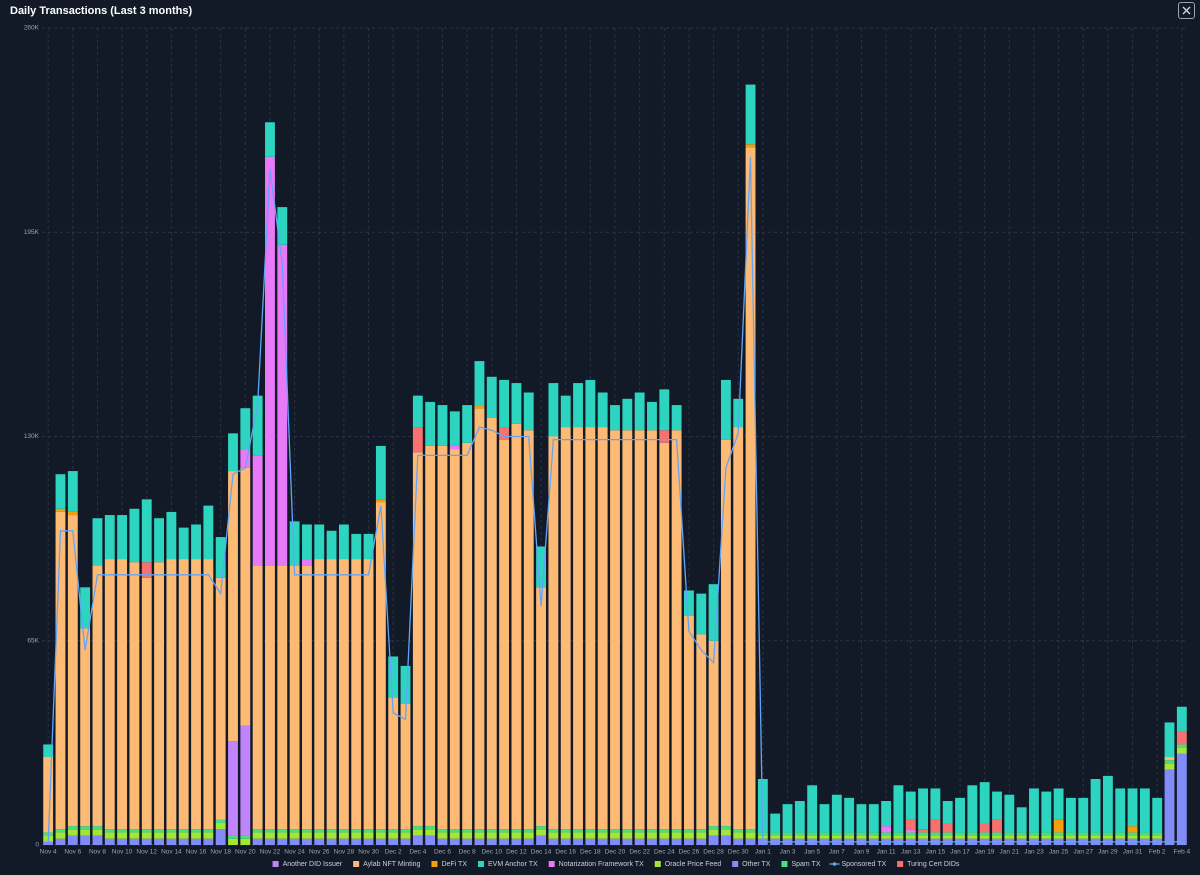  What do you see at coordinates (37, 845) in the screenshot?
I see `y-tick-label: 0` at bounding box center [37, 845].